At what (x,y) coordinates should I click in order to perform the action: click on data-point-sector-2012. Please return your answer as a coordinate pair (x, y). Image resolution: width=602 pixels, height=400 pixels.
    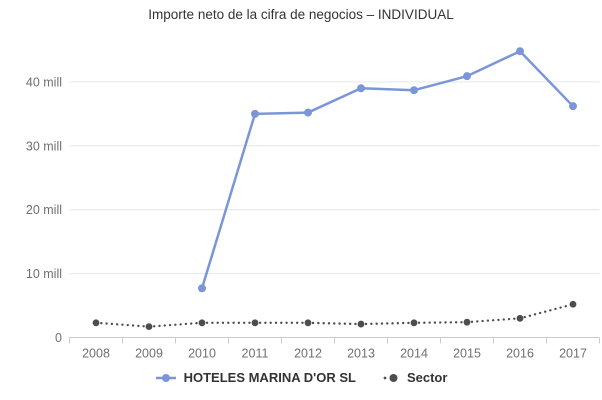
    Looking at the image, I should click on (308, 323).